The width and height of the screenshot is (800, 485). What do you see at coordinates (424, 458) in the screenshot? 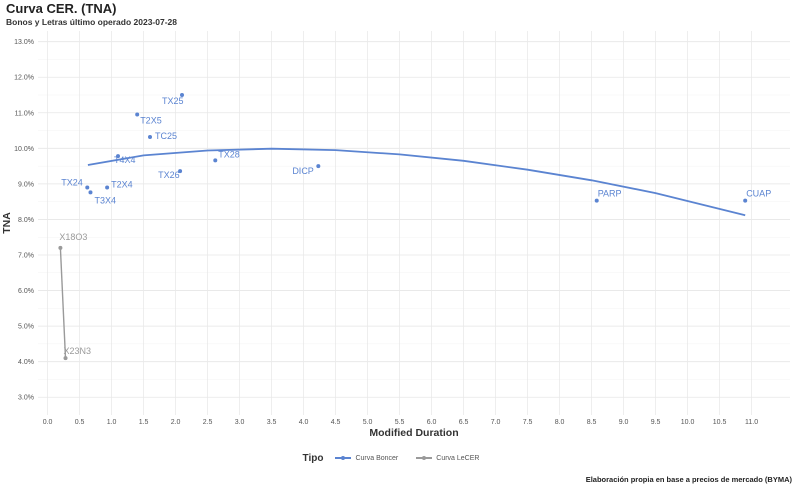
I see `legend-key-lecer` at bounding box center [424, 458].